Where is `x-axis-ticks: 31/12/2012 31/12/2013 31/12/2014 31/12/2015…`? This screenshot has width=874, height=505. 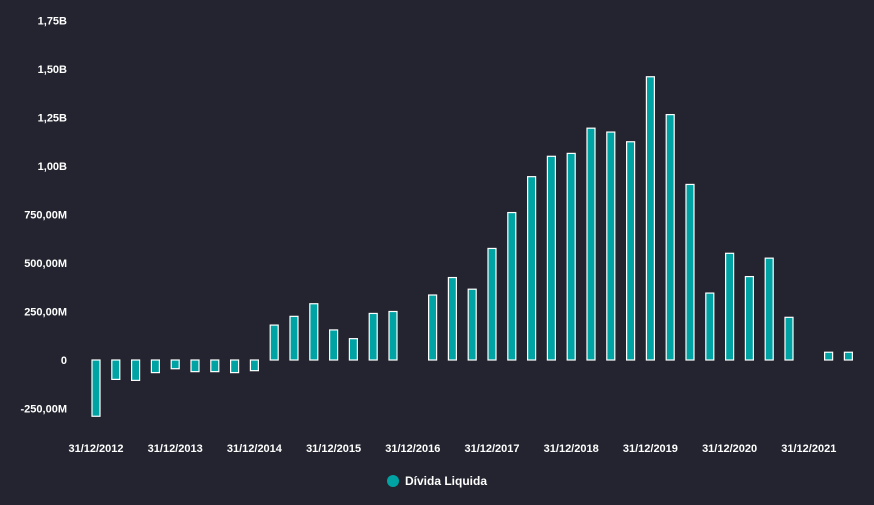
x-axis-ticks: 31/12/2012 31/12/2013 31/12/2014 31/12/2015… is located at coordinates (452, 449).